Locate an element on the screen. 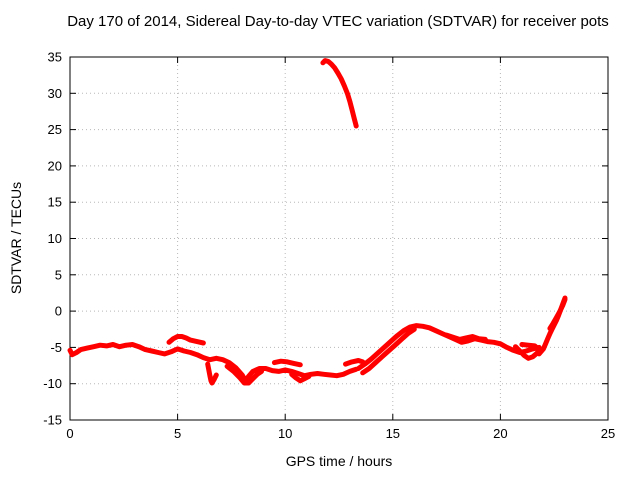  svg-text: -10 is located at coordinates (52, 383).